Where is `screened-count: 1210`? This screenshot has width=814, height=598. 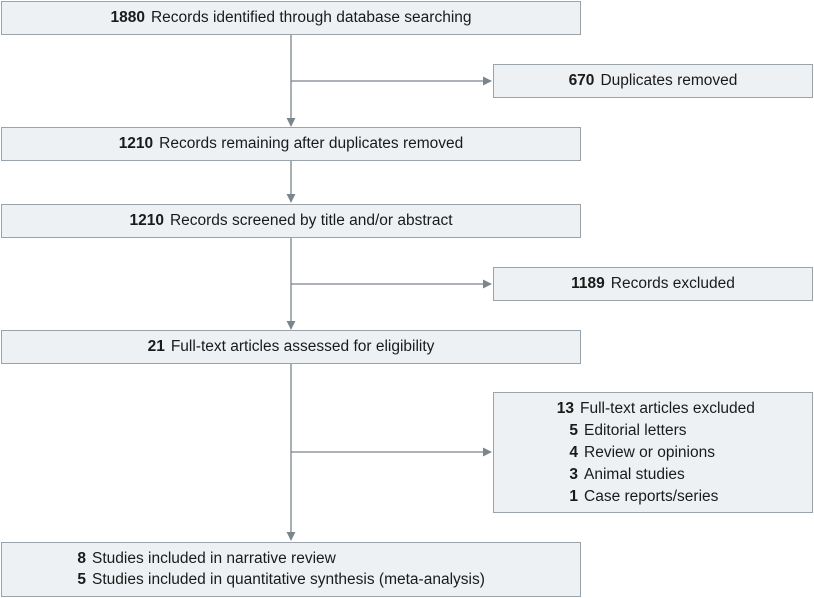 screened-count: 1210 is located at coordinates (146, 220).